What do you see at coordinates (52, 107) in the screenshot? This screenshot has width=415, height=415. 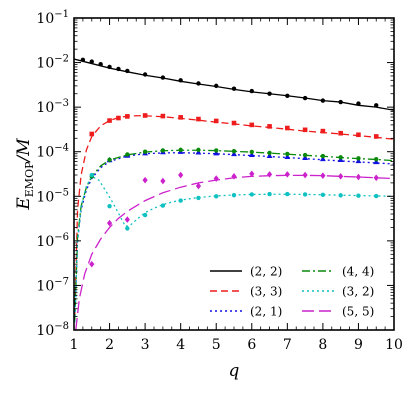 I see `y-tick-label: 10⁻³` at bounding box center [52, 107].